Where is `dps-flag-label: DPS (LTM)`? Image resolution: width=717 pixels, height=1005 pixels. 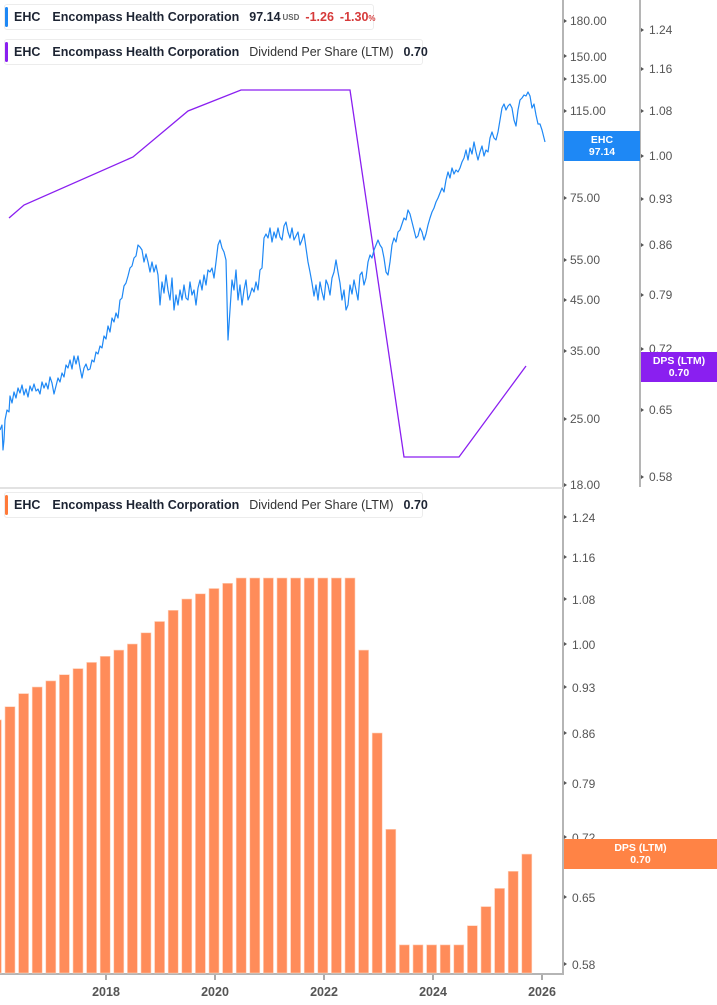
dps-flag-label: DPS (LTM) is located at coordinates (679, 361).